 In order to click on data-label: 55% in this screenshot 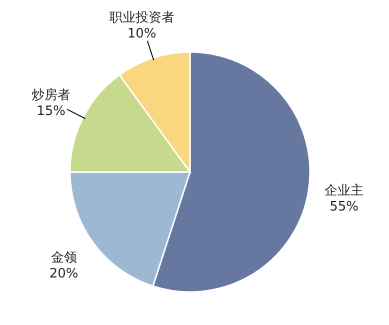, I will do `click(344, 206)`.